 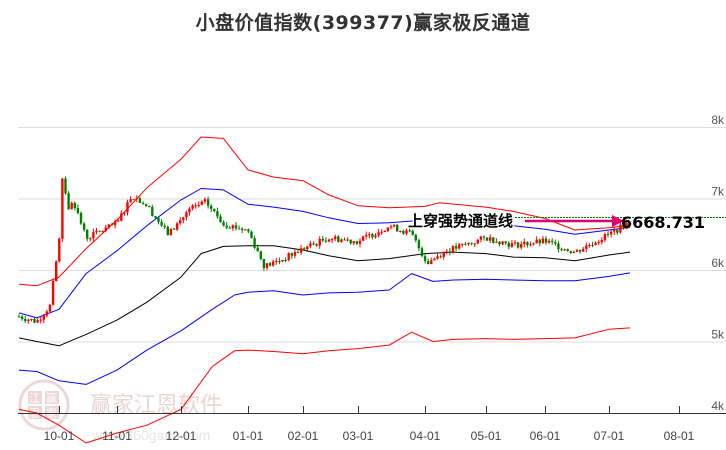 What do you see at coordinates (460, 221) in the screenshot?
I see `annotation-label: 上穿强势通道线` at bounding box center [460, 221].